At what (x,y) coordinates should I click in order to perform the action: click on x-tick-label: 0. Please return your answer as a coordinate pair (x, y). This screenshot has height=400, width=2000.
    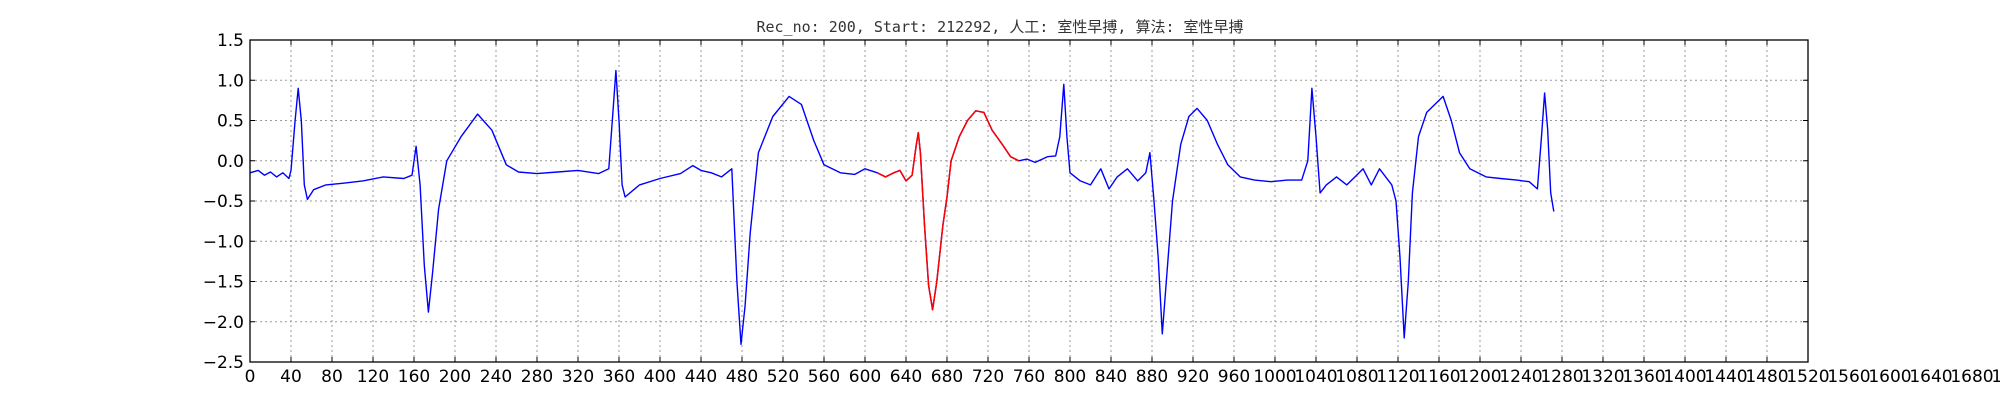
    Looking at the image, I should click on (250, 377).